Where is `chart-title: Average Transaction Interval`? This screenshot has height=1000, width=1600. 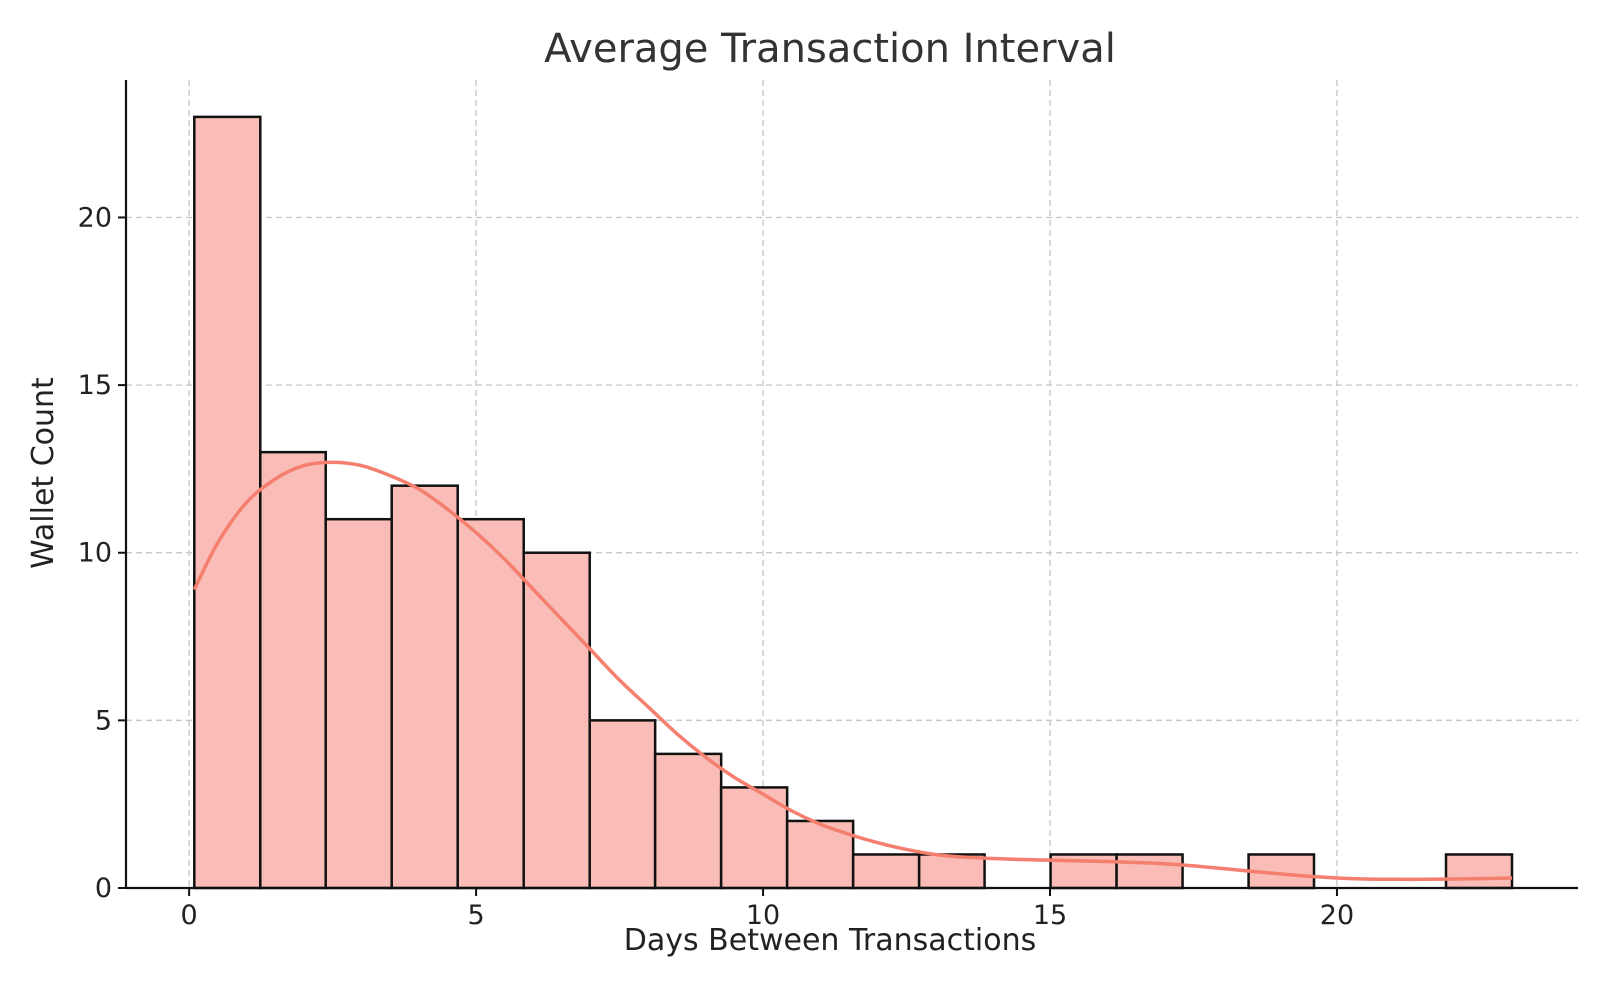 chart-title: Average Transaction Interval is located at coordinates (830, 49).